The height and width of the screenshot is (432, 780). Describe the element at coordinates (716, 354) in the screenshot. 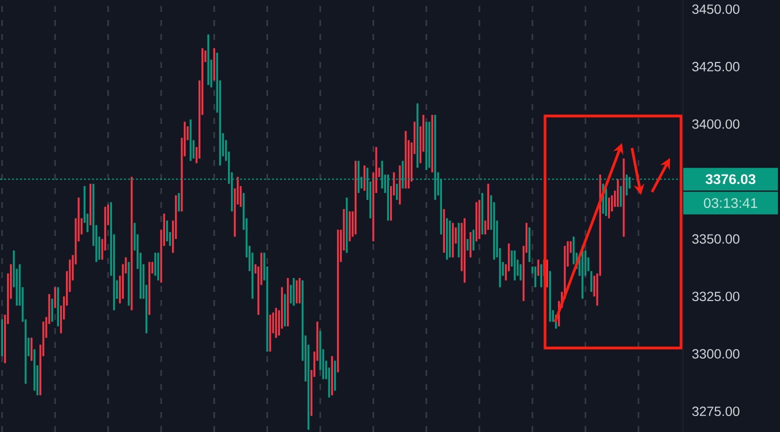

I see `y-tick-label: 3300.00` at that location.